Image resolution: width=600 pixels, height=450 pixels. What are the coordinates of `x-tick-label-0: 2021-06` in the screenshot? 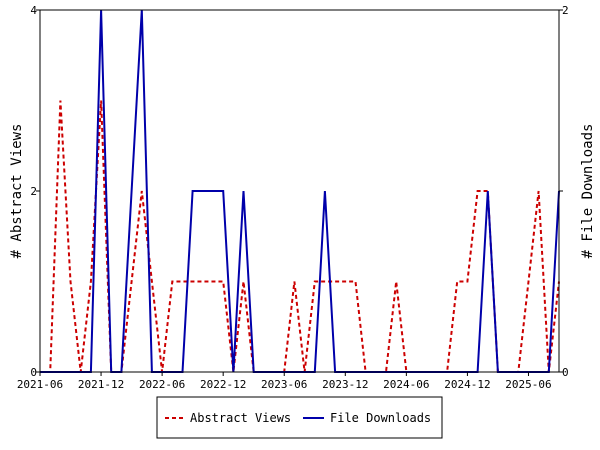 It's located at (40, 384).